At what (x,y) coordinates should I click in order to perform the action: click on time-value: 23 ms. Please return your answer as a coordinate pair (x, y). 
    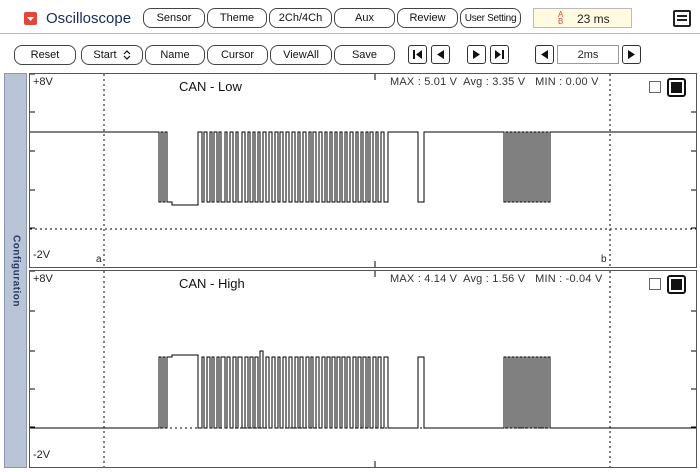
    Looking at the image, I should click on (593, 19).